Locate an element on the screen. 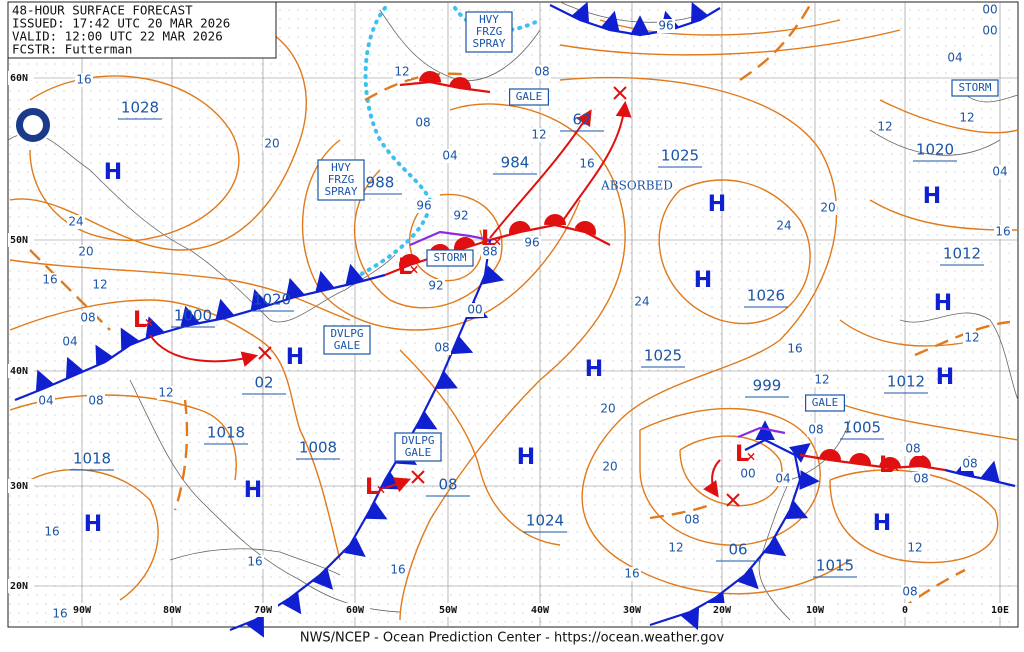 The image size is (1024, 652). latitude-label: 50N is located at coordinates (19, 240).